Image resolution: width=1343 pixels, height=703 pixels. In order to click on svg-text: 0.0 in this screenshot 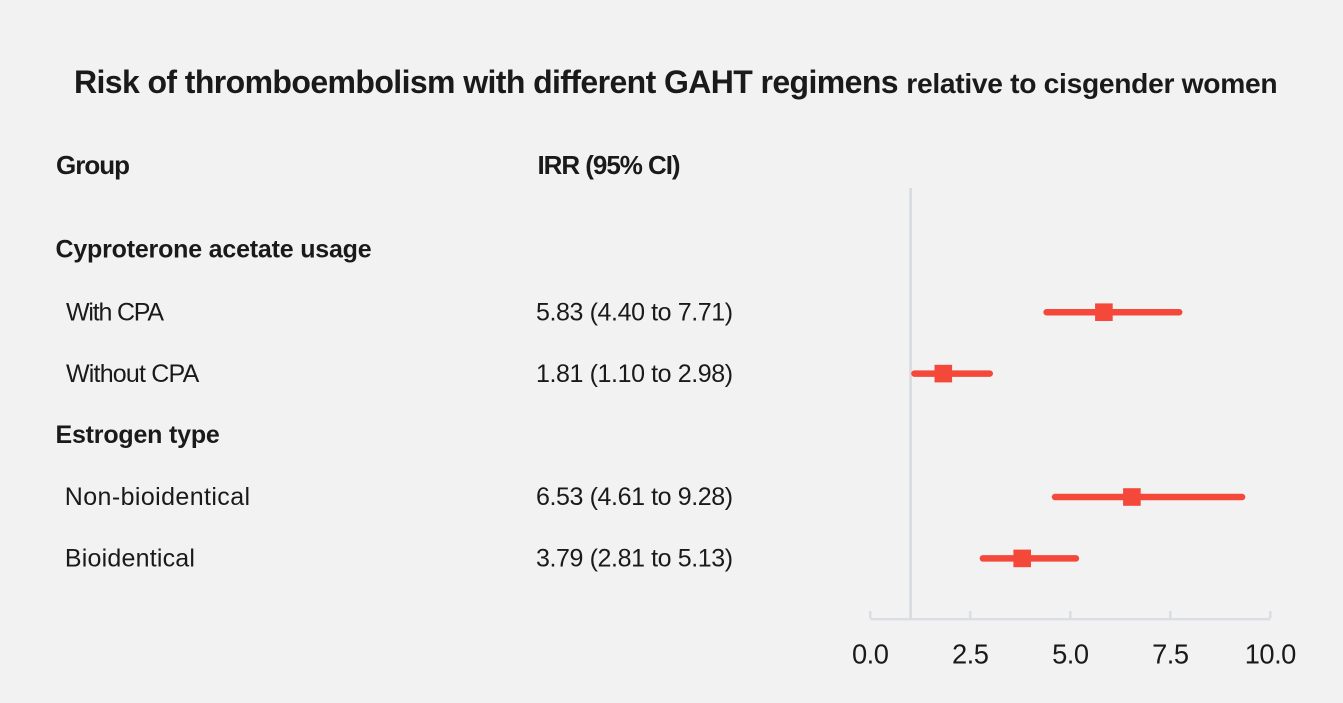, I will do `click(870, 654)`.